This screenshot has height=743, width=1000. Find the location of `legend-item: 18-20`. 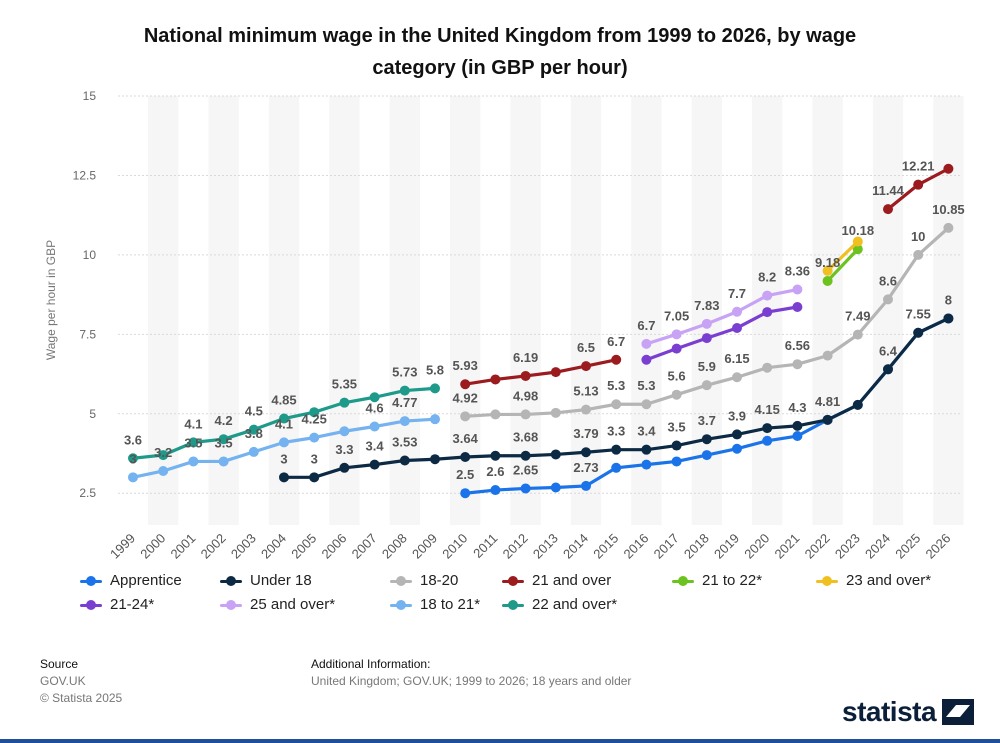

legend-item: 18-20 is located at coordinates (424, 580).